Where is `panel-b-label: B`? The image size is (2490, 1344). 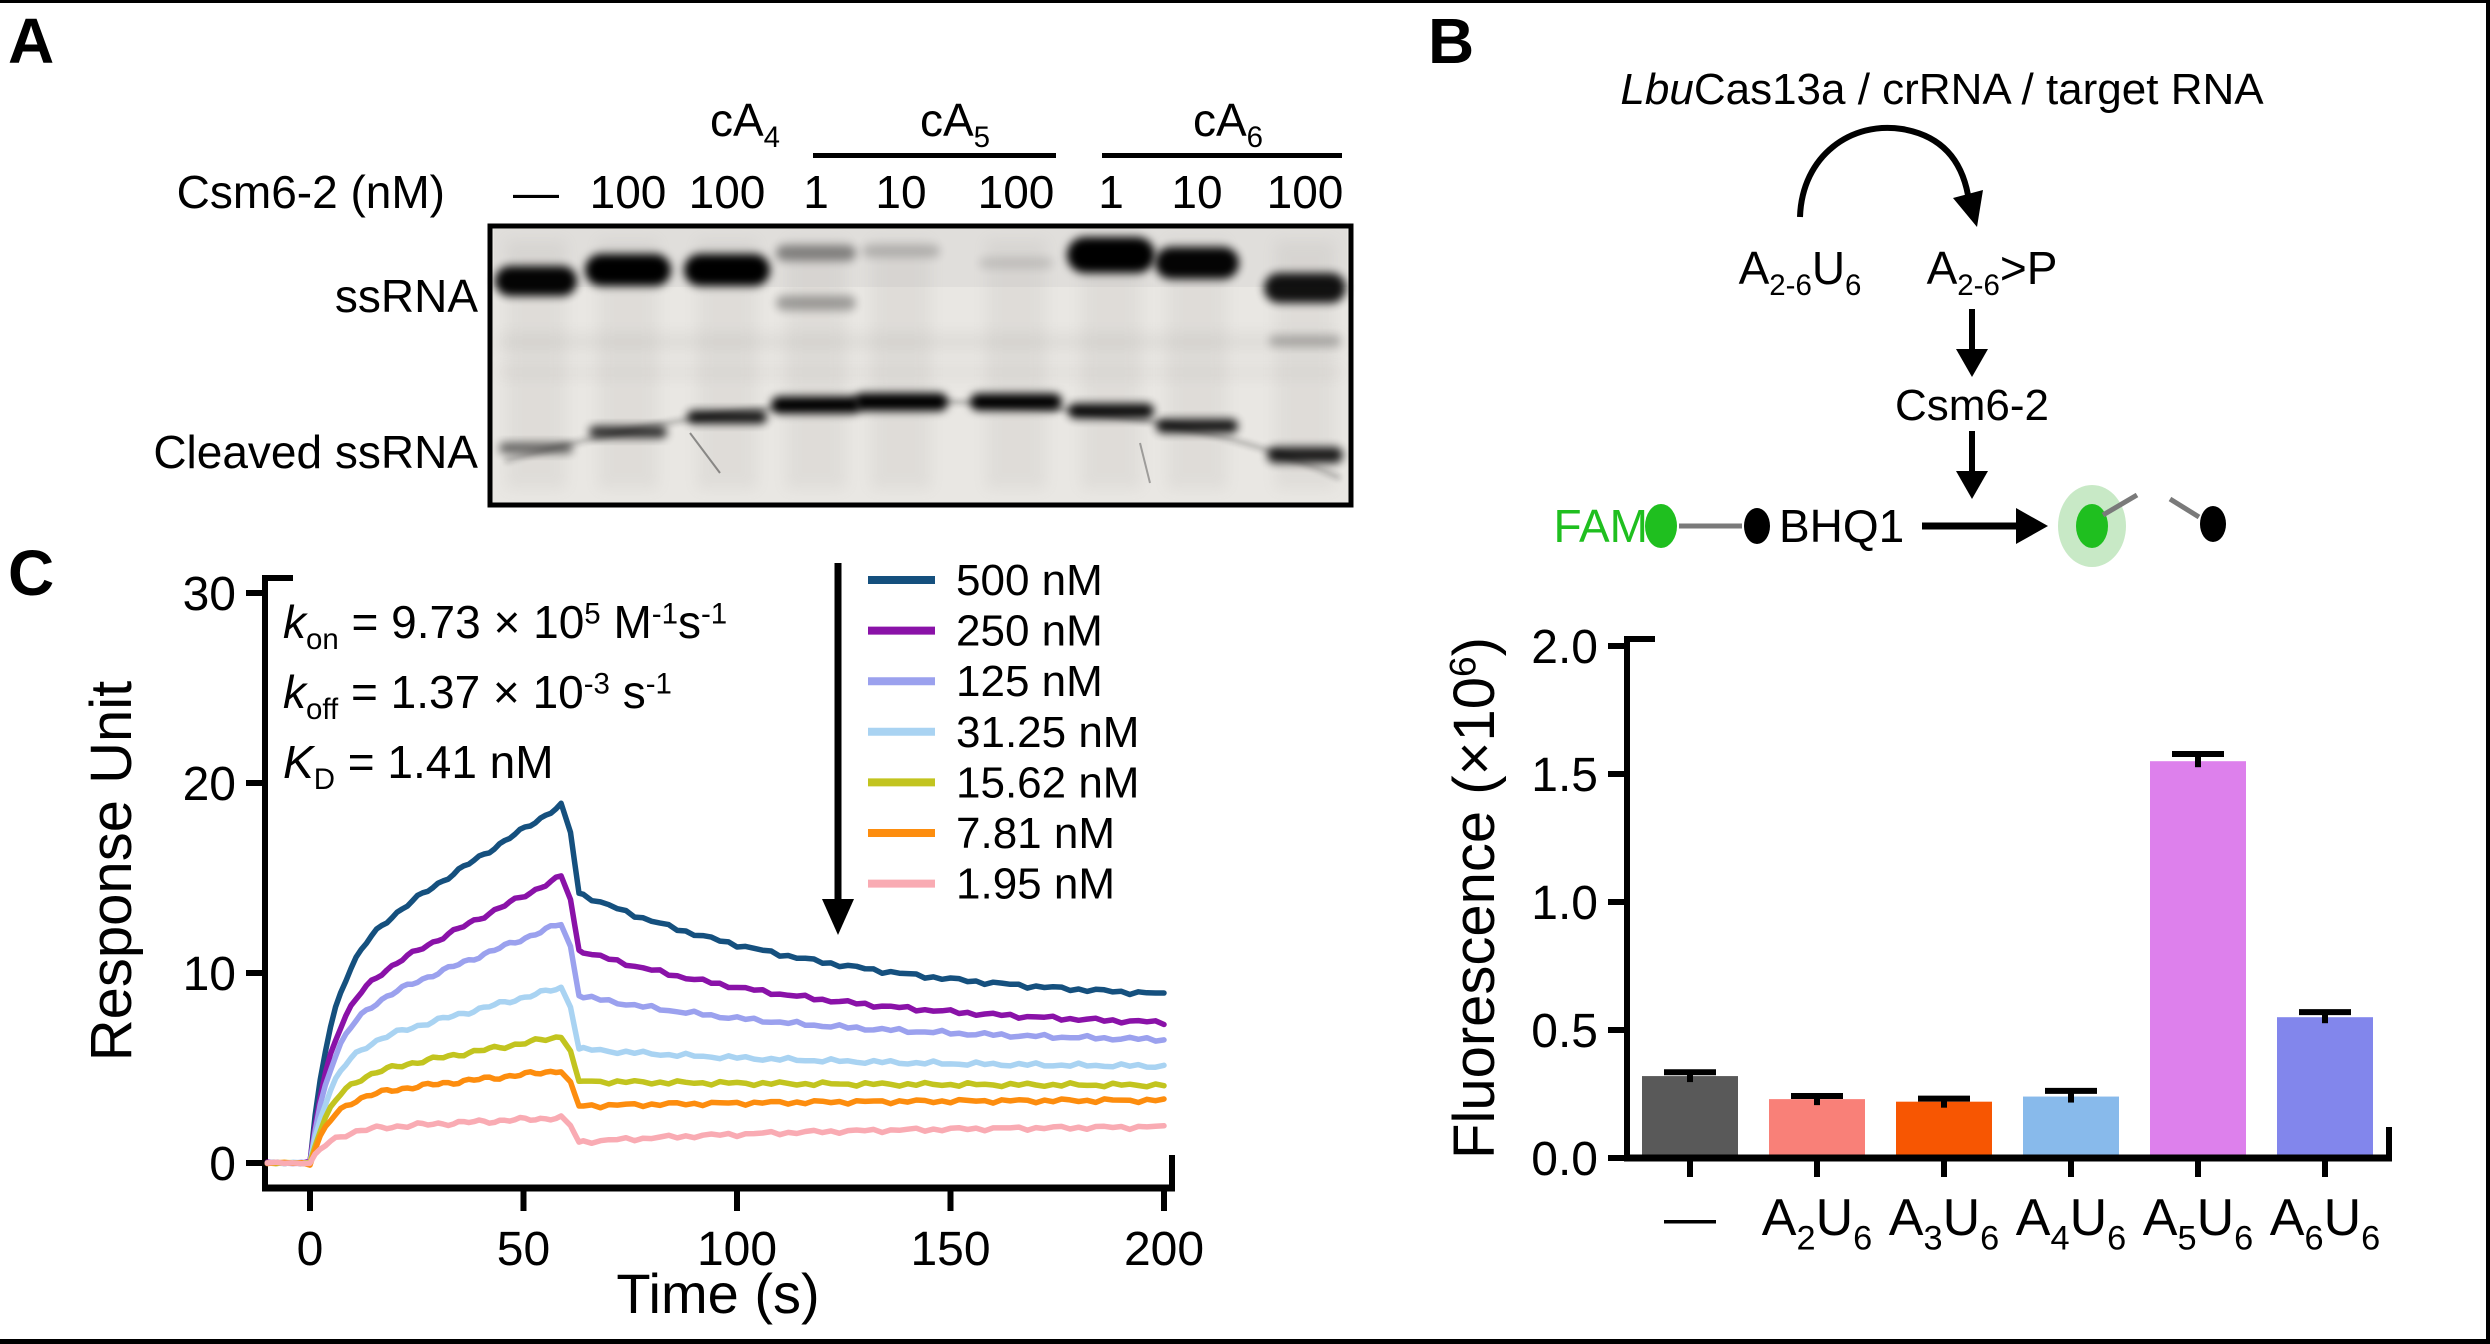
panel-b-label: B is located at coordinates (1451, 41).